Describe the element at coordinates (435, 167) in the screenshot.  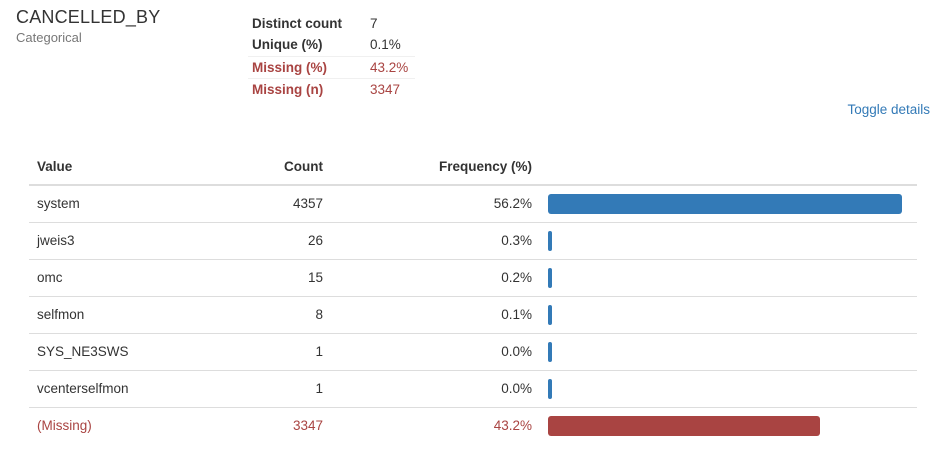
I see `header-frequency: Frequency (%)` at that location.